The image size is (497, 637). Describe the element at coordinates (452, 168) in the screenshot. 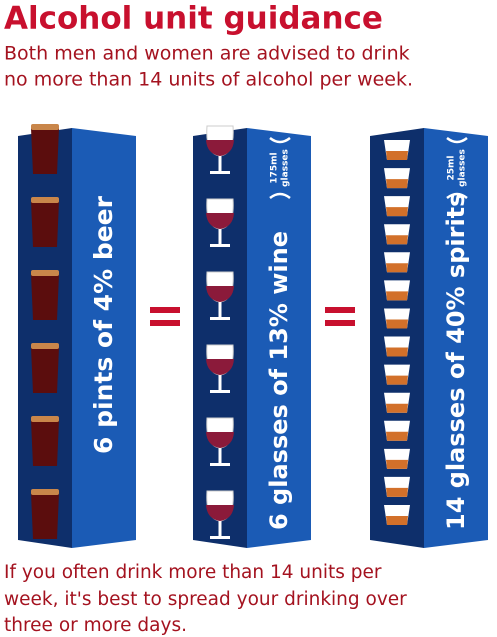

I see `note-line: 25ml` at that location.